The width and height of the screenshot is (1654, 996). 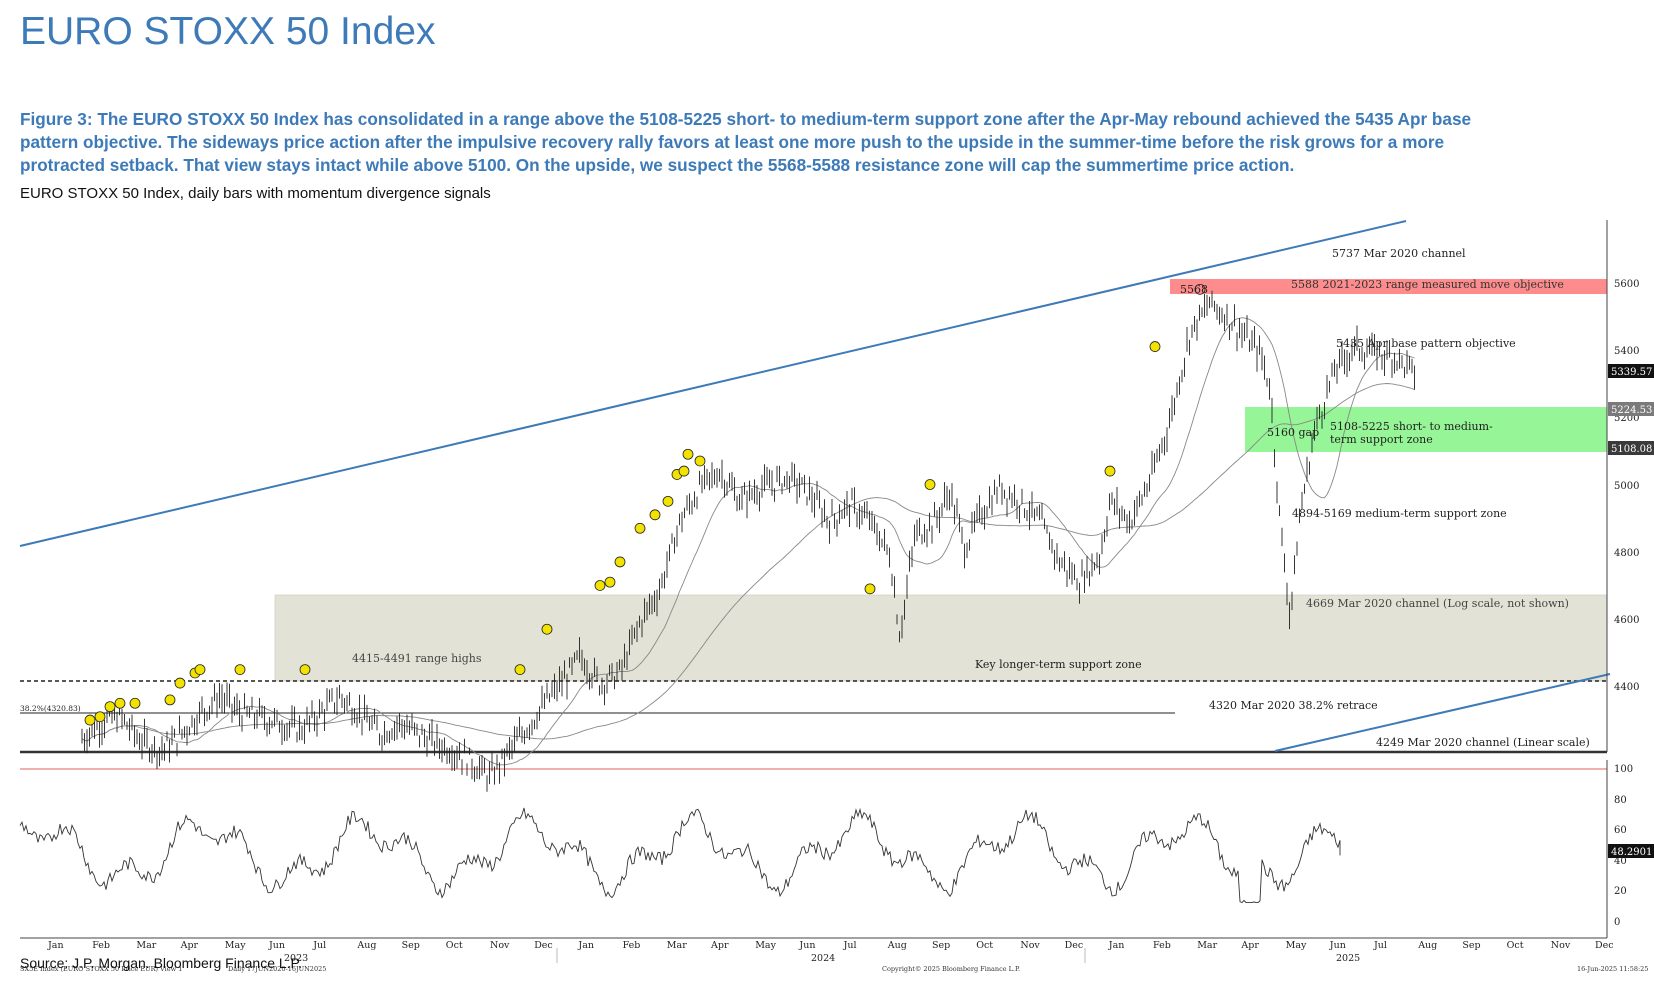 I want to click on year-2023: 2023, so click(x=296, y=958).